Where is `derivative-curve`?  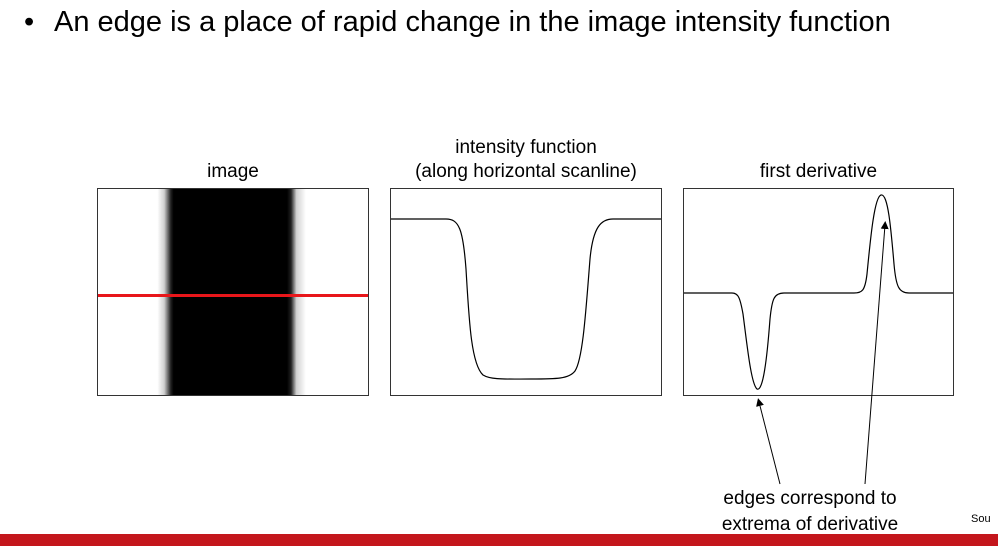 derivative-curve is located at coordinates (818, 292).